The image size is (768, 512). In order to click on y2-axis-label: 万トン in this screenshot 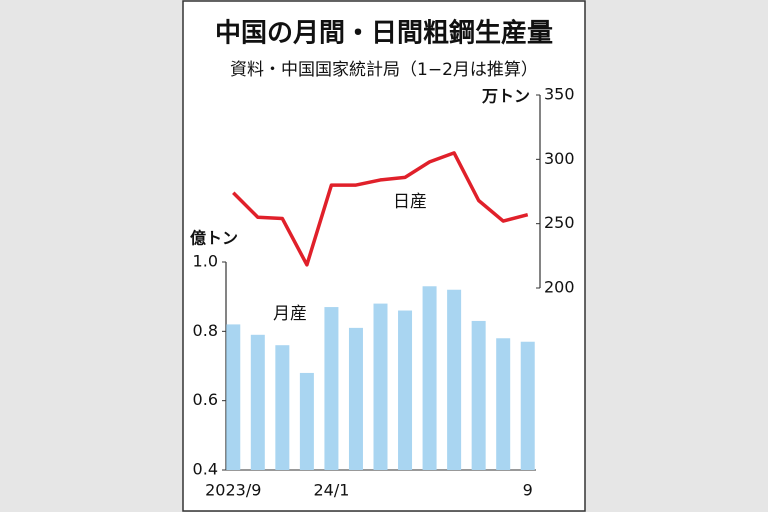, I will do `click(505, 96)`.